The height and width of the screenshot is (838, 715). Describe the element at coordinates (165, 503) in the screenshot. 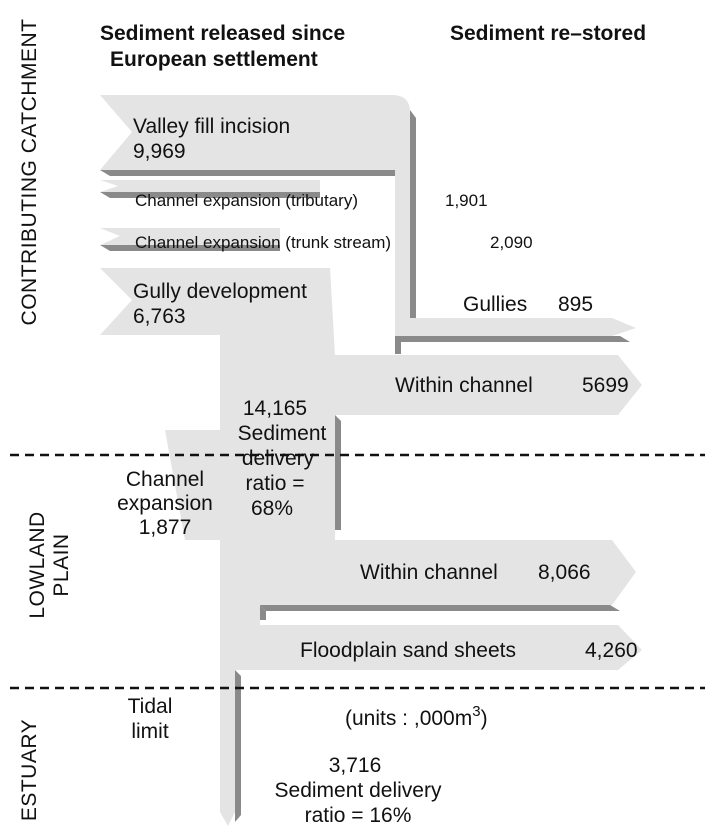

I see `source-label: expansion` at that location.